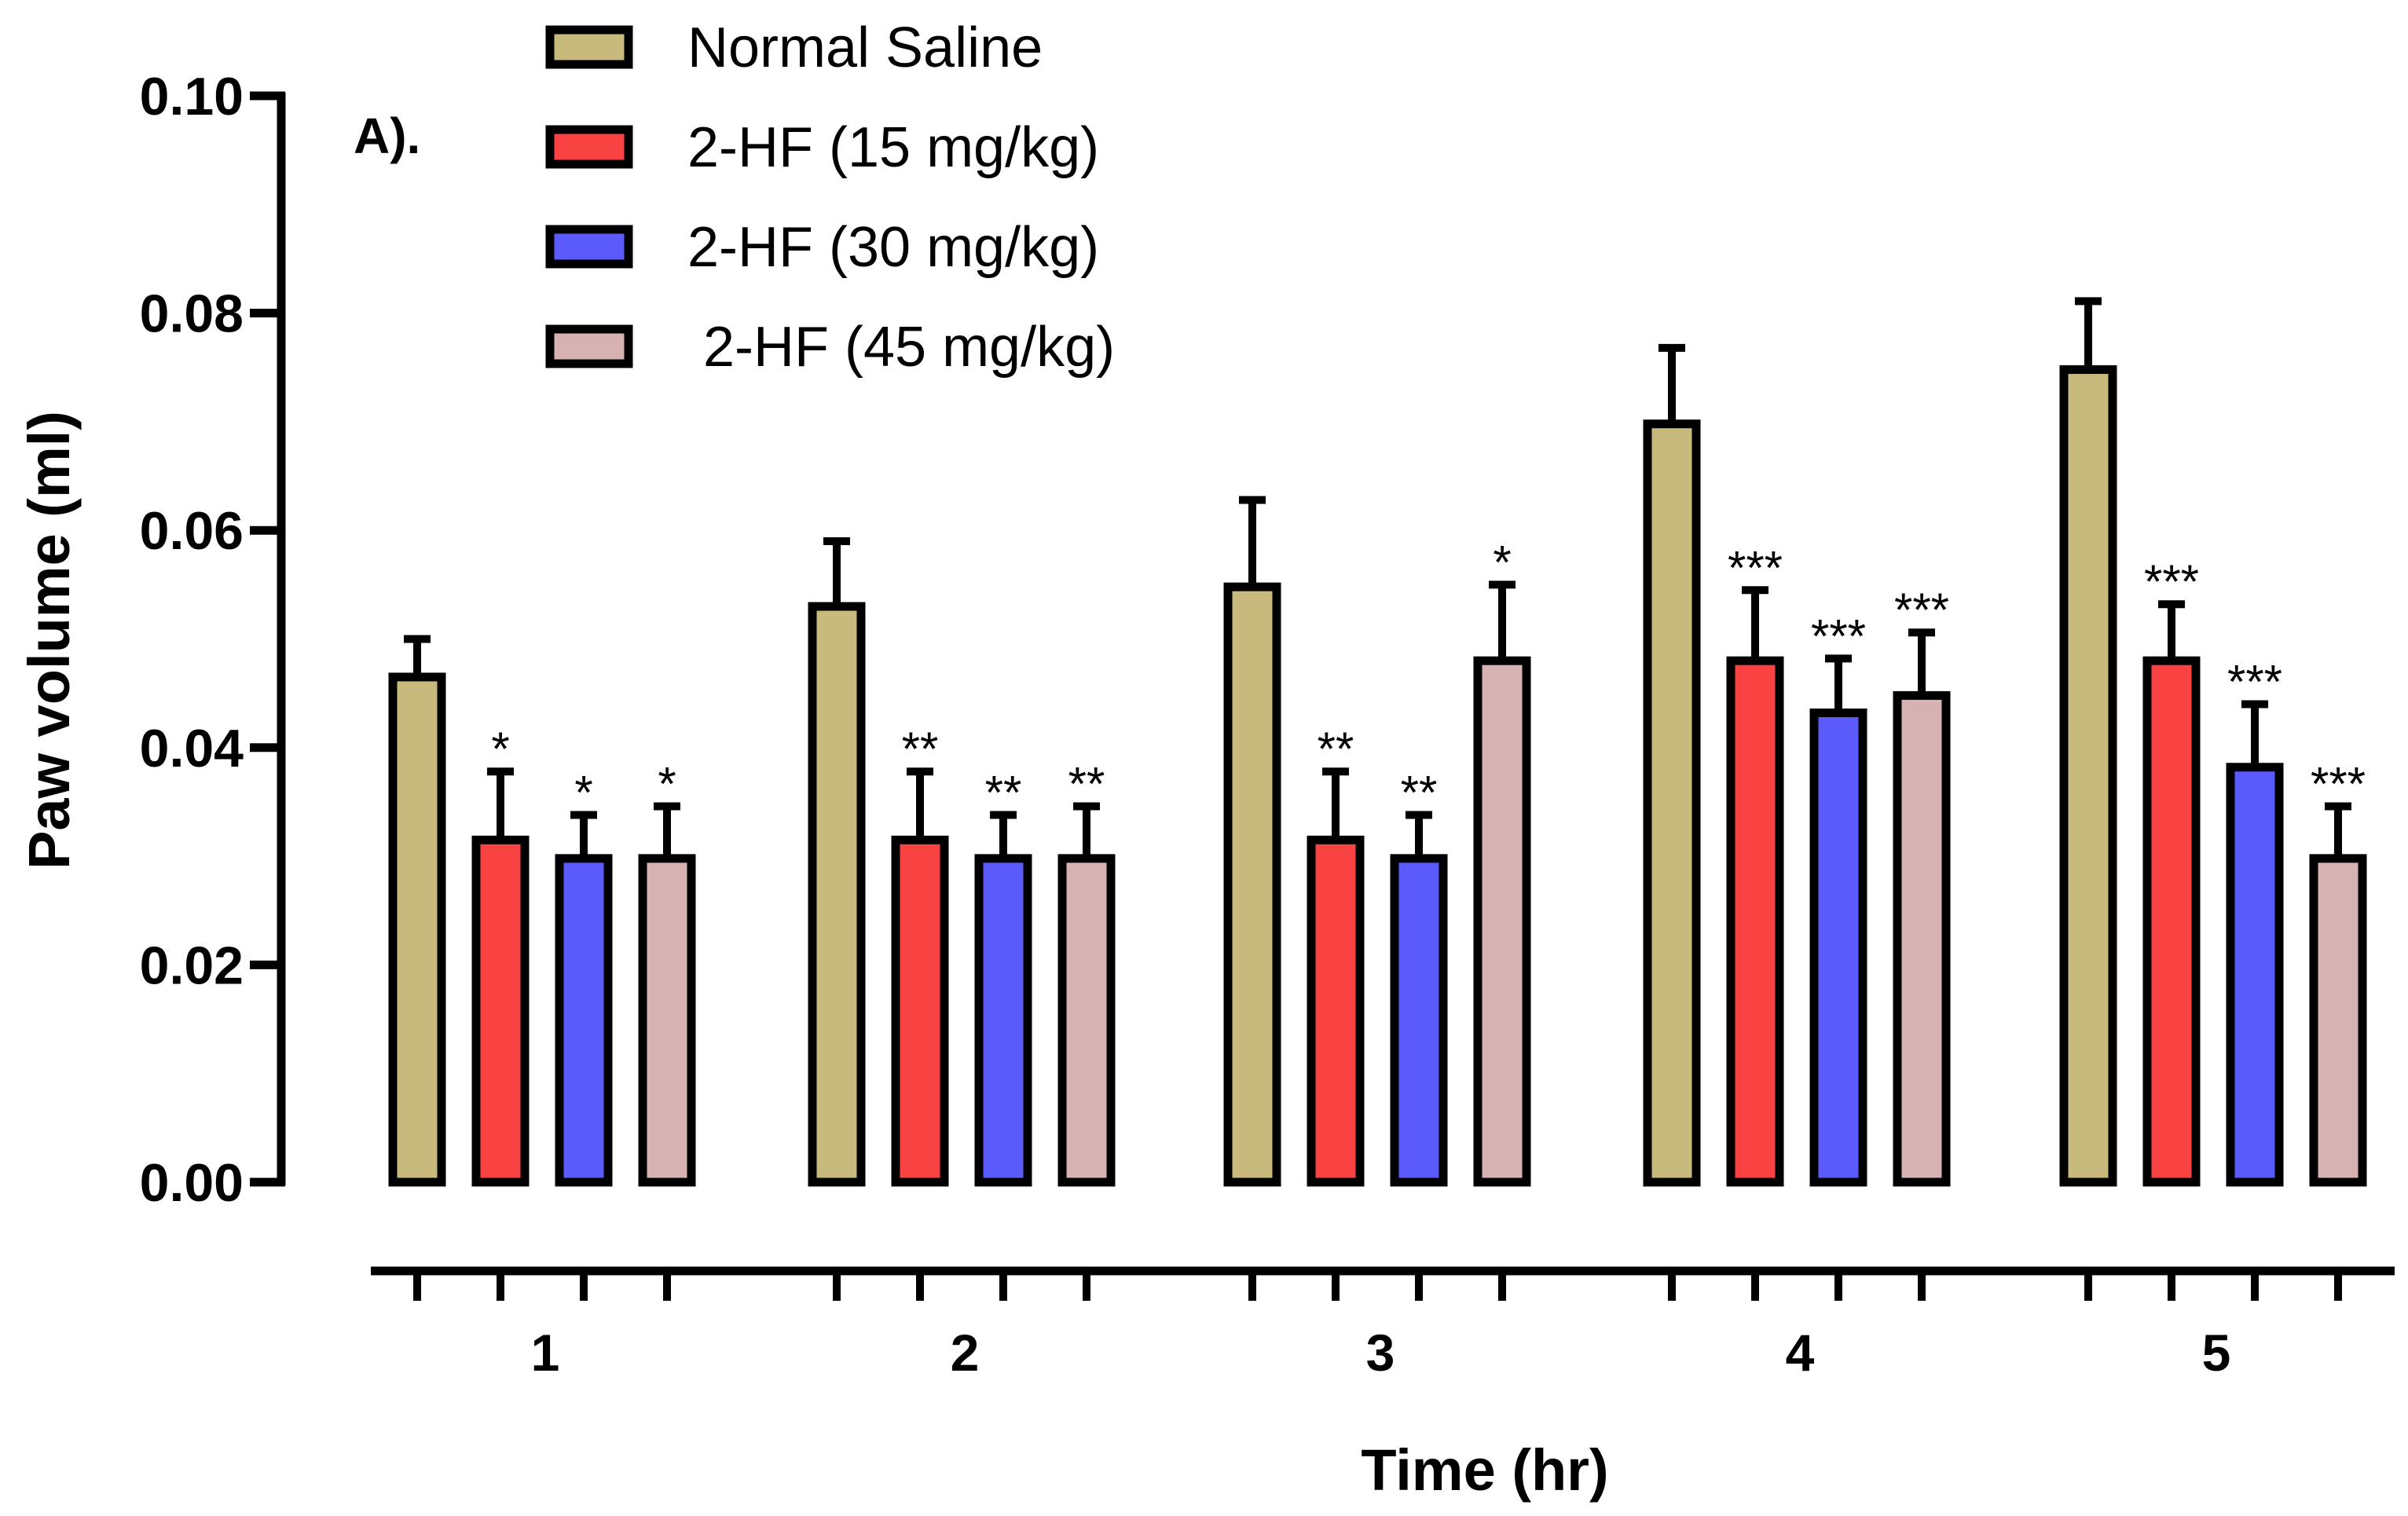 Image resolution: width=2408 pixels, height=1516 pixels. Describe the element at coordinates (1800, 1353) in the screenshot. I see `x-tick-label: 4` at that location.